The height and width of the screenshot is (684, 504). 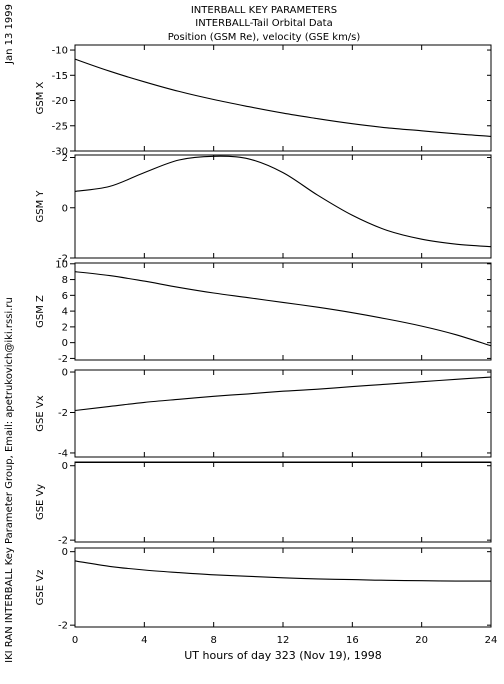 What do you see at coordinates (40, 97) in the screenshot?
I see `y-axis-label: GSM X` at bounding box center [40, 97].